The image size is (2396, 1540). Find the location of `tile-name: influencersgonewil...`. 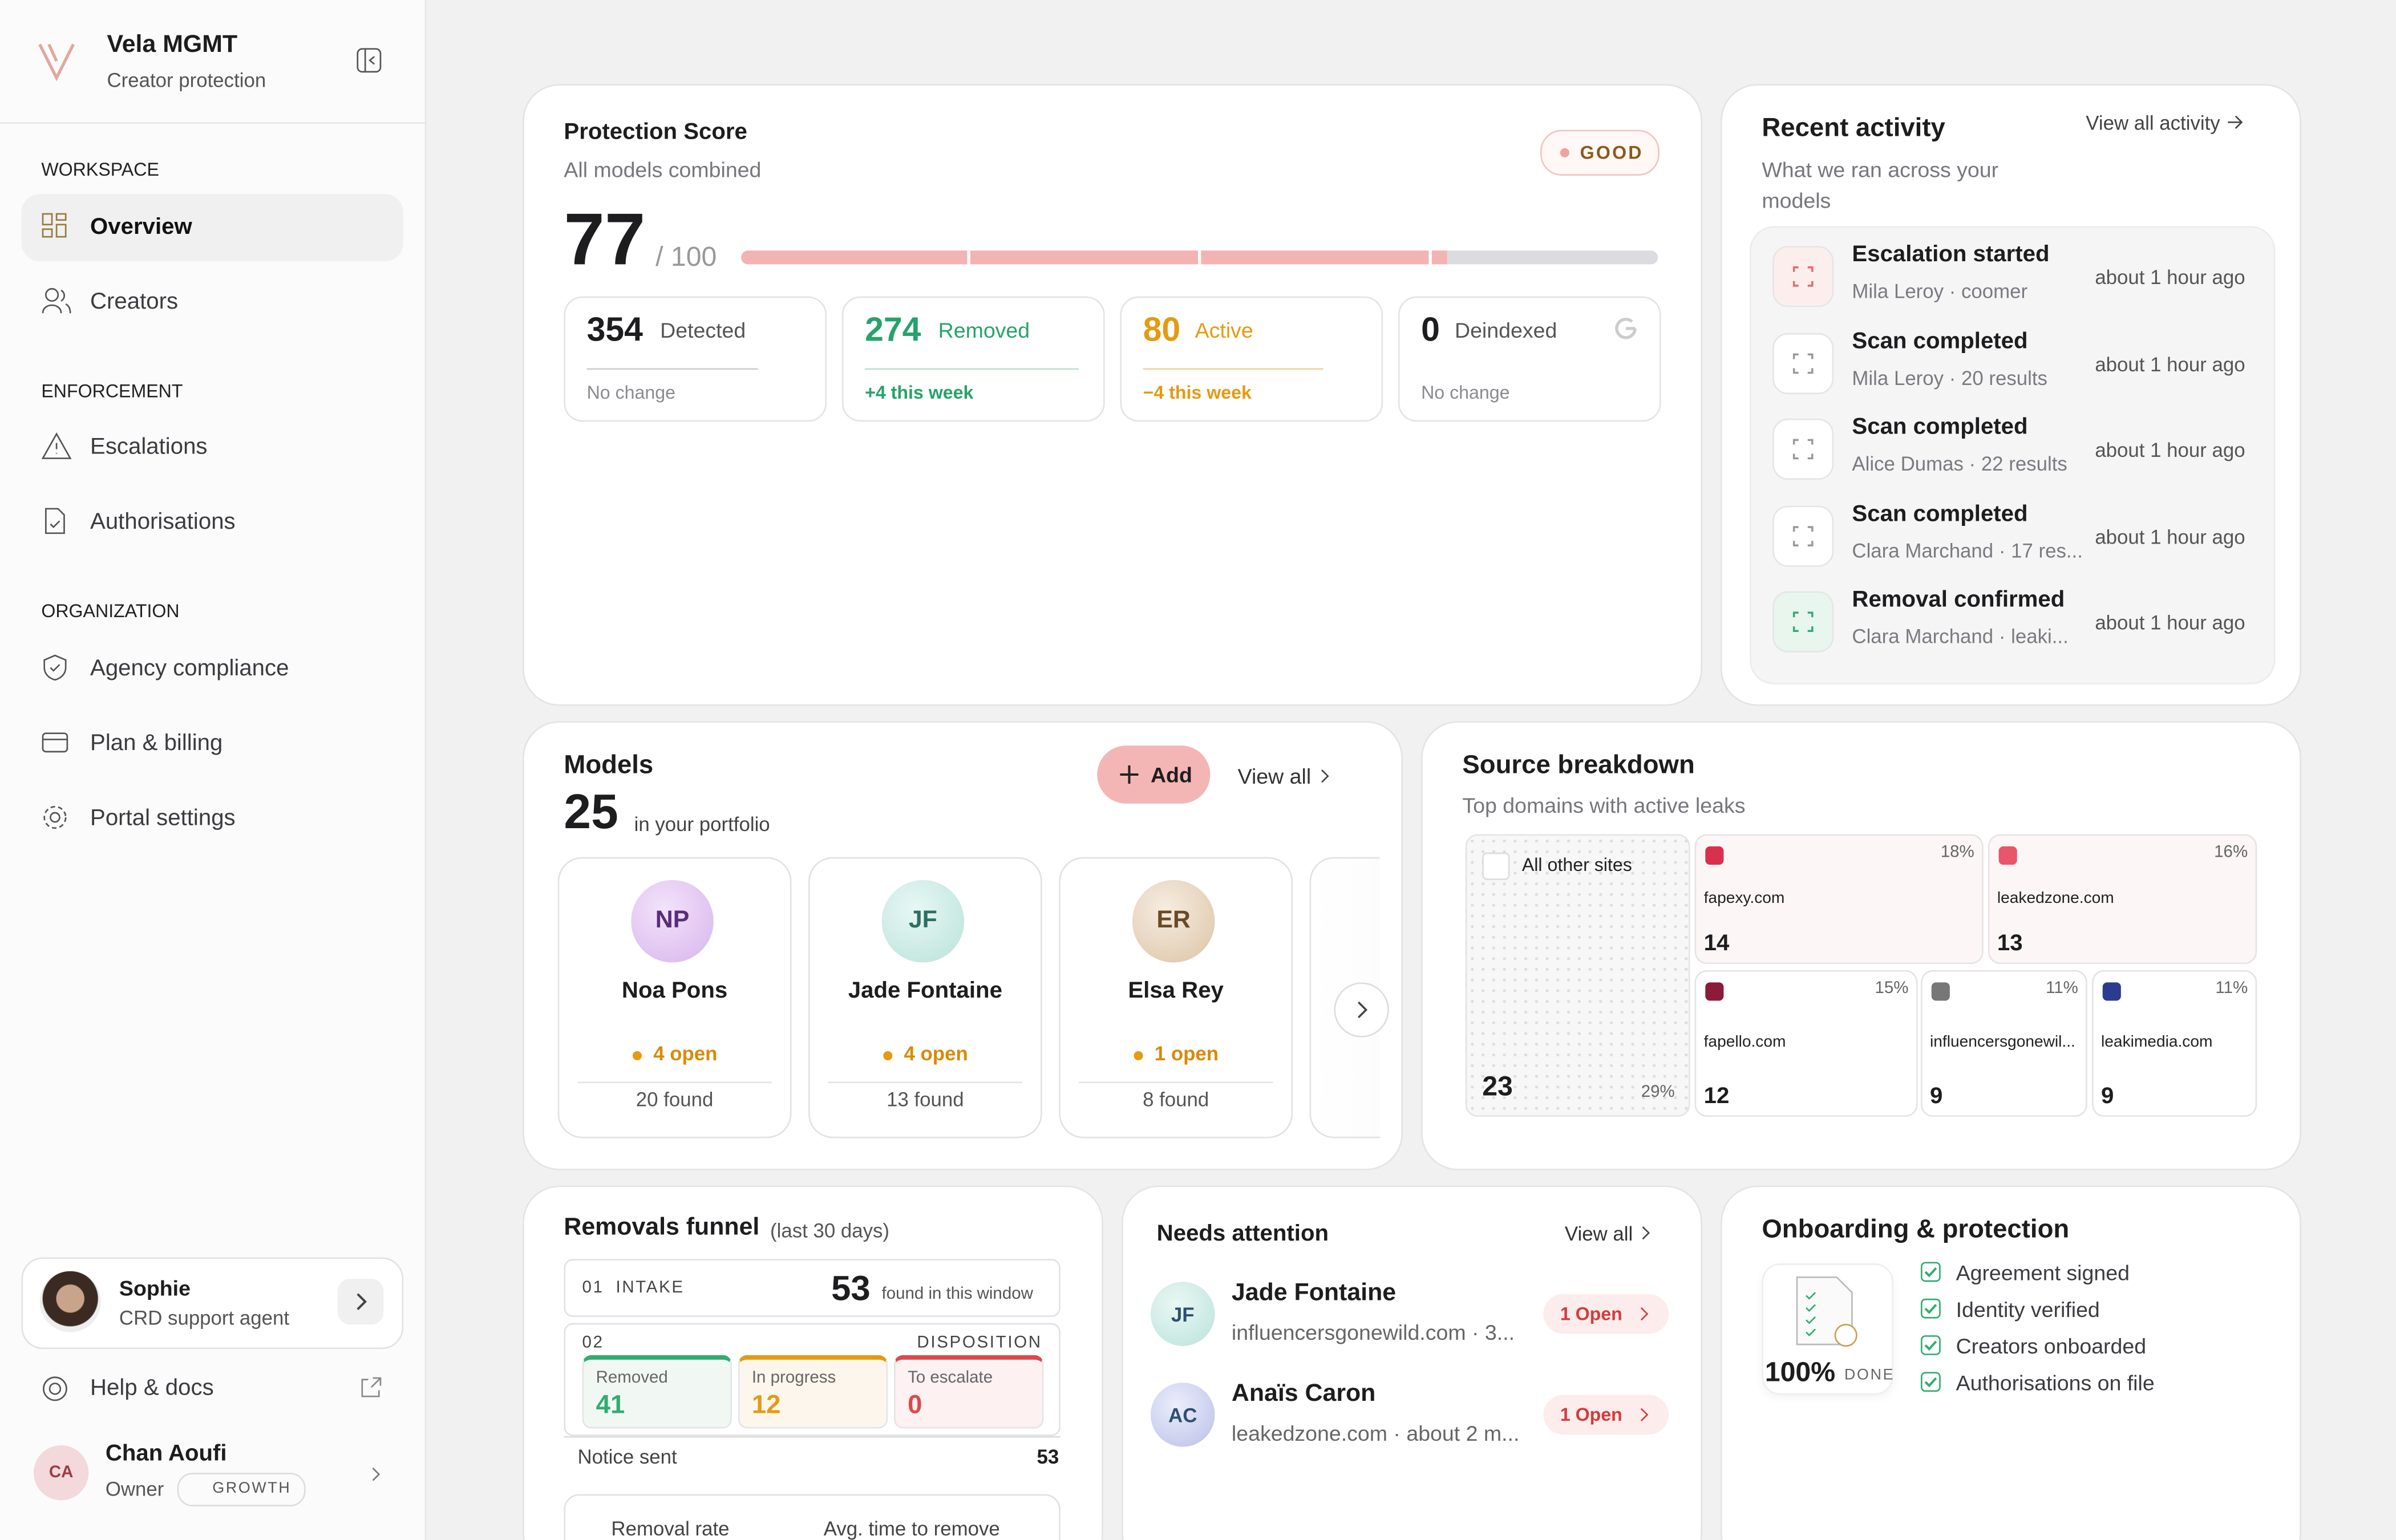

tile-name: influencersgonewil... is located at coordinates (2002, 1042).